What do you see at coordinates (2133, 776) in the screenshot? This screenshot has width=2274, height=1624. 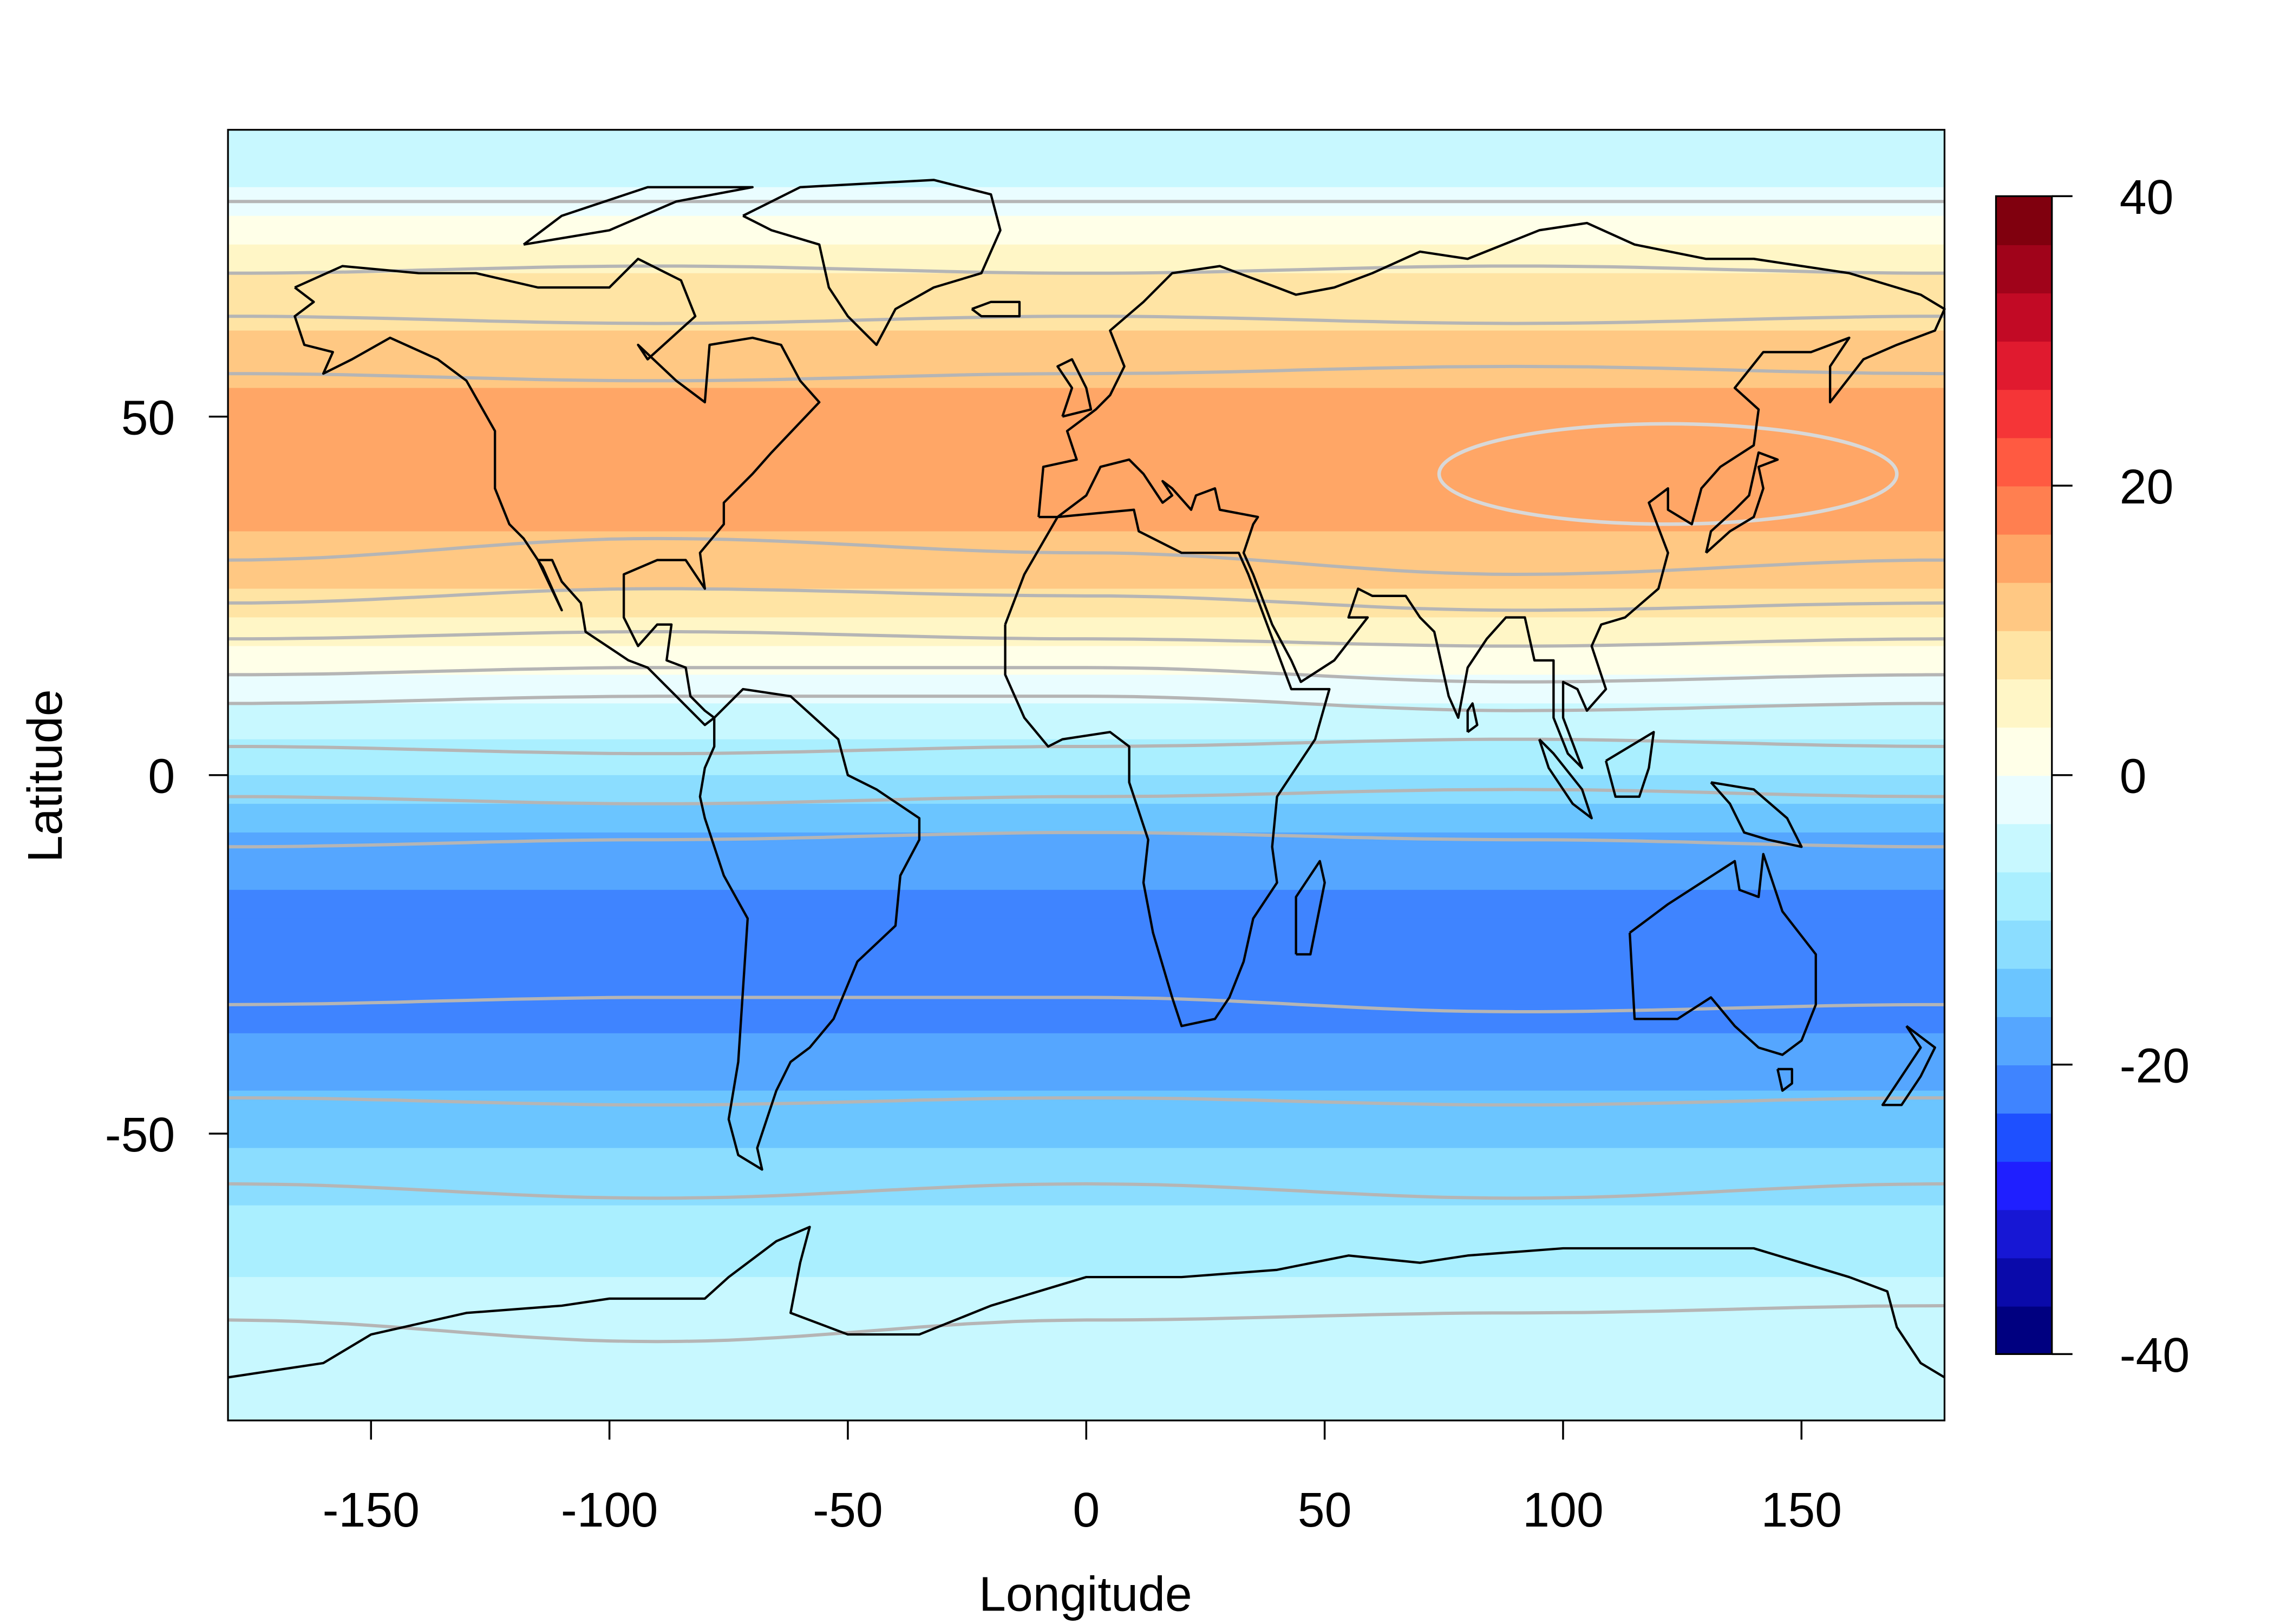 I see `colorbar-tick-label: 0` at bounding box center [2133, 776].